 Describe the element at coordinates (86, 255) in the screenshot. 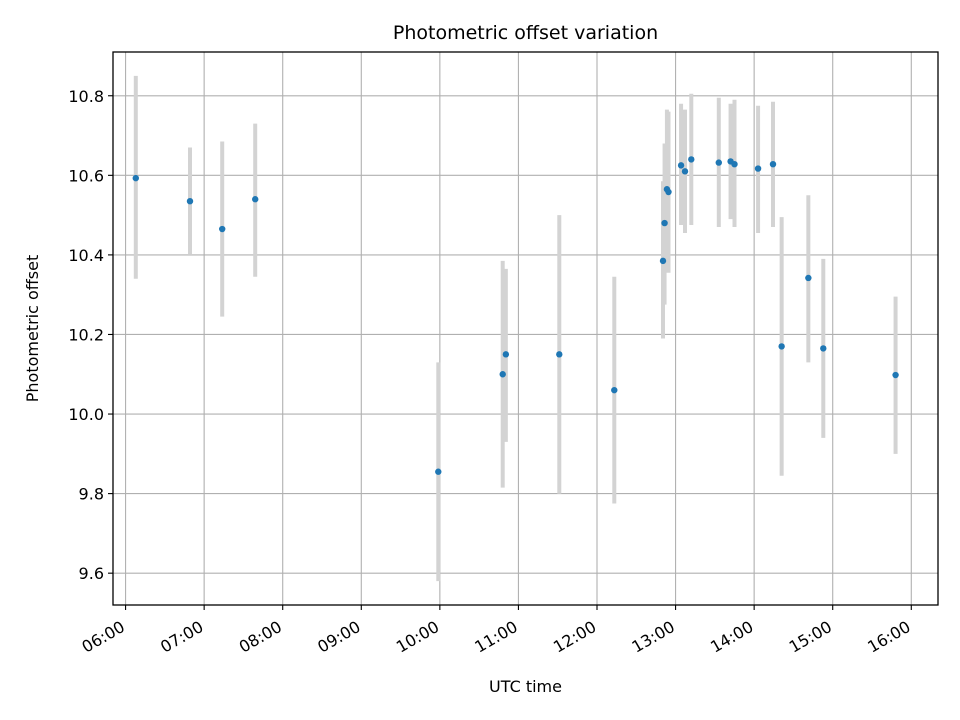

I see `y-tick-label: 10.4` at that location.